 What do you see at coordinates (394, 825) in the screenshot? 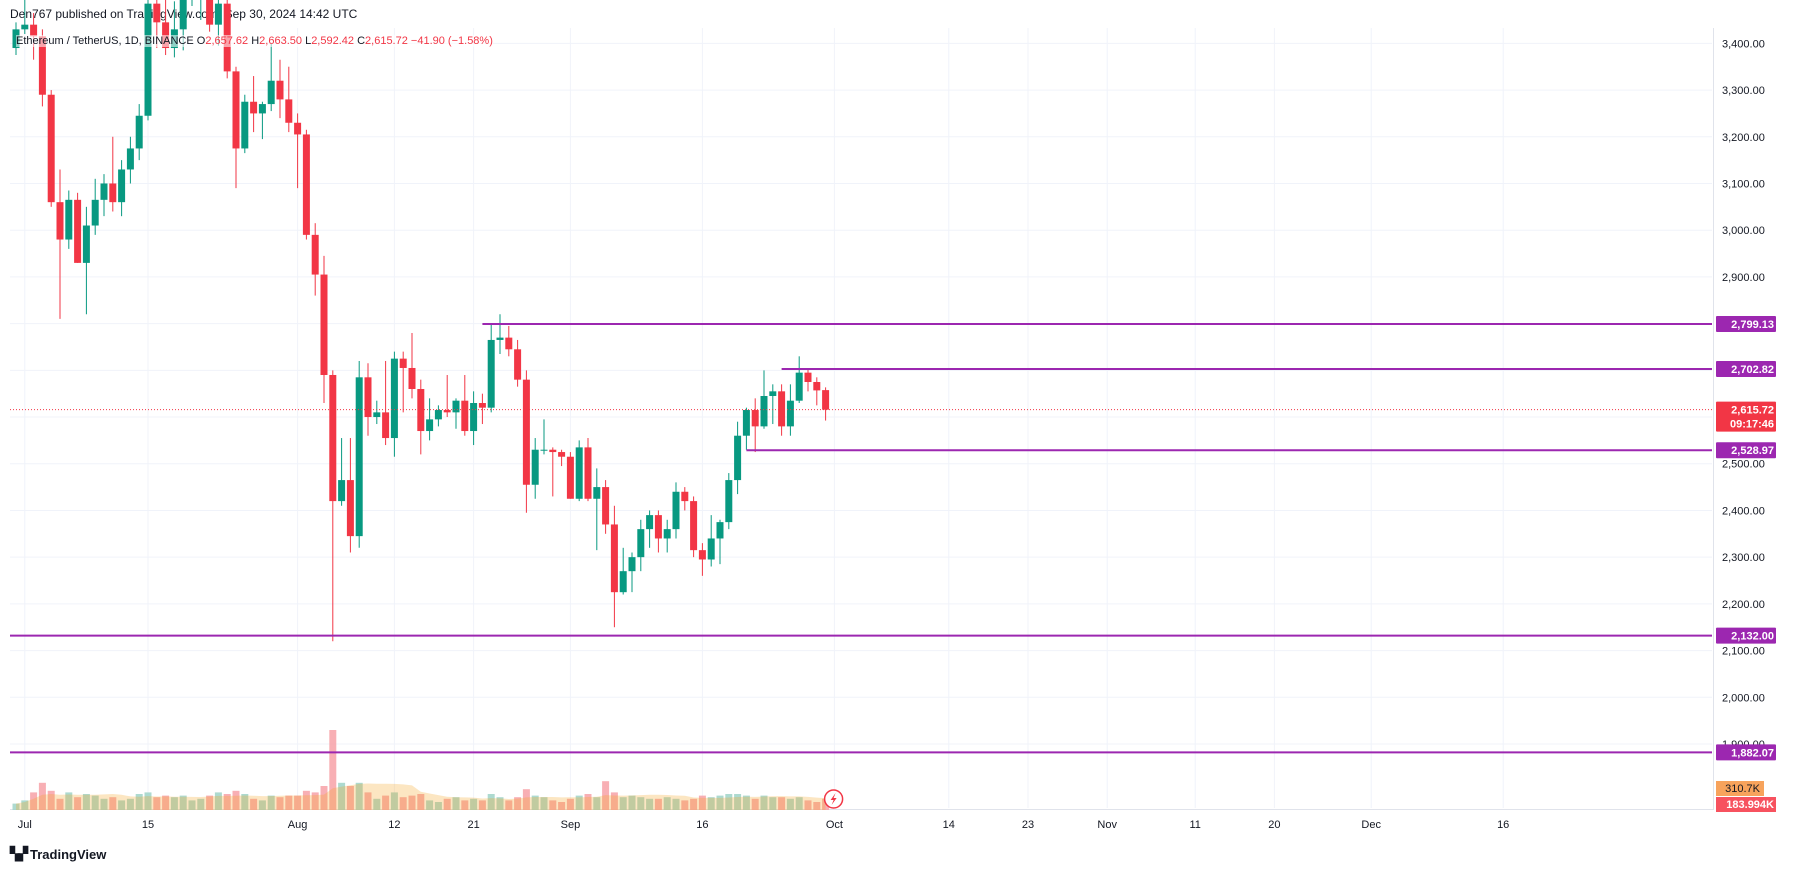
I see `x-tick-label: 12` at bounding box center [394, 825].